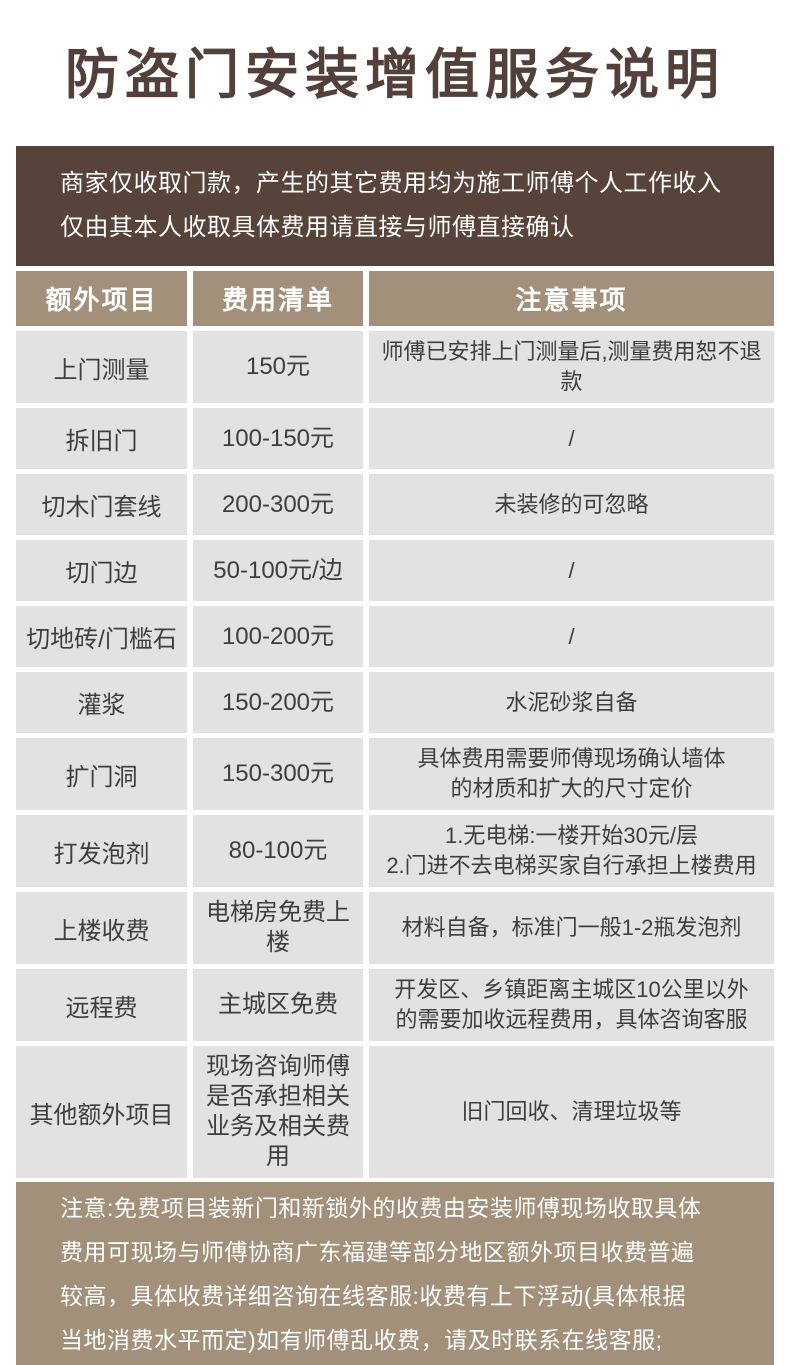 The height and width of the screenshot is (1365, 790). What do you see at coordinates (278, 505) in the screenshot?
I see `table-cell-fee: 200-300元` at bounding box center [278, 505].